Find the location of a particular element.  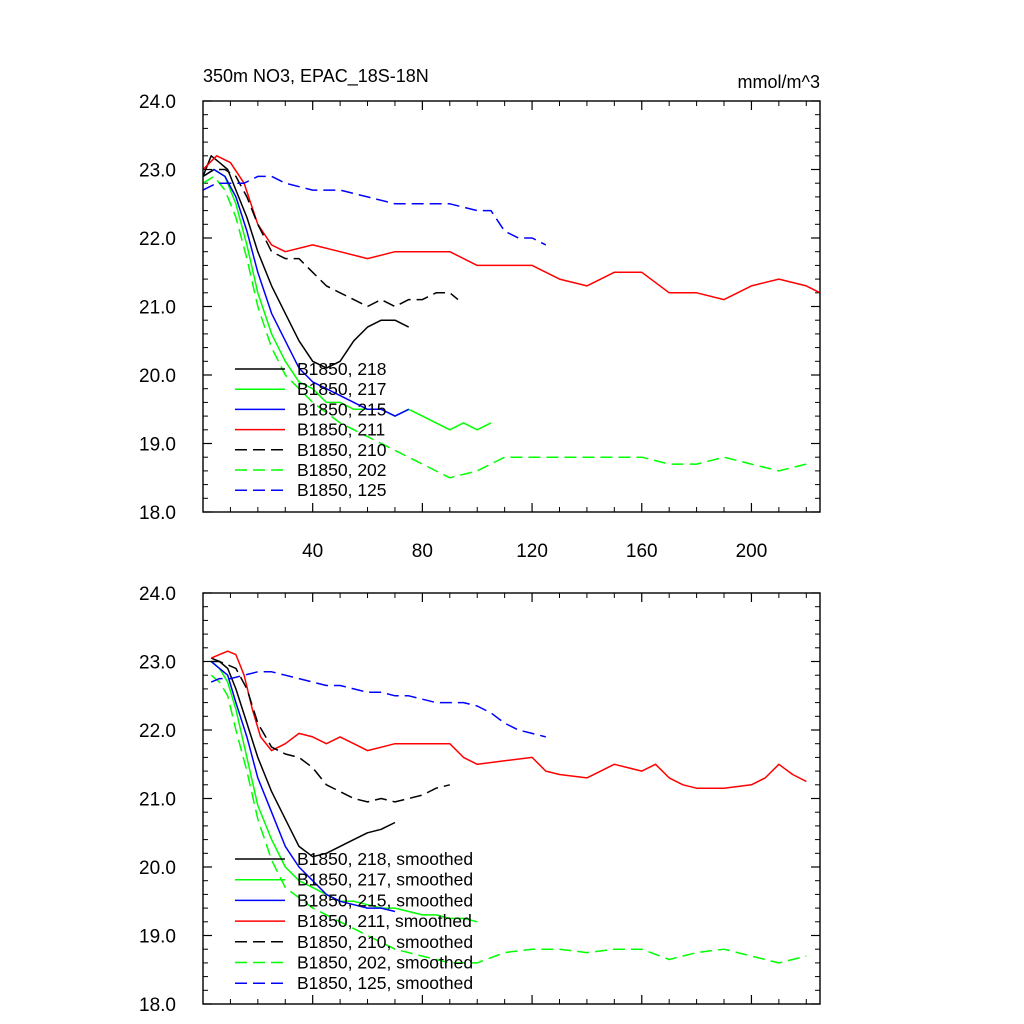

legend-label: B1850, 210 is located at coordinates (342, 450).